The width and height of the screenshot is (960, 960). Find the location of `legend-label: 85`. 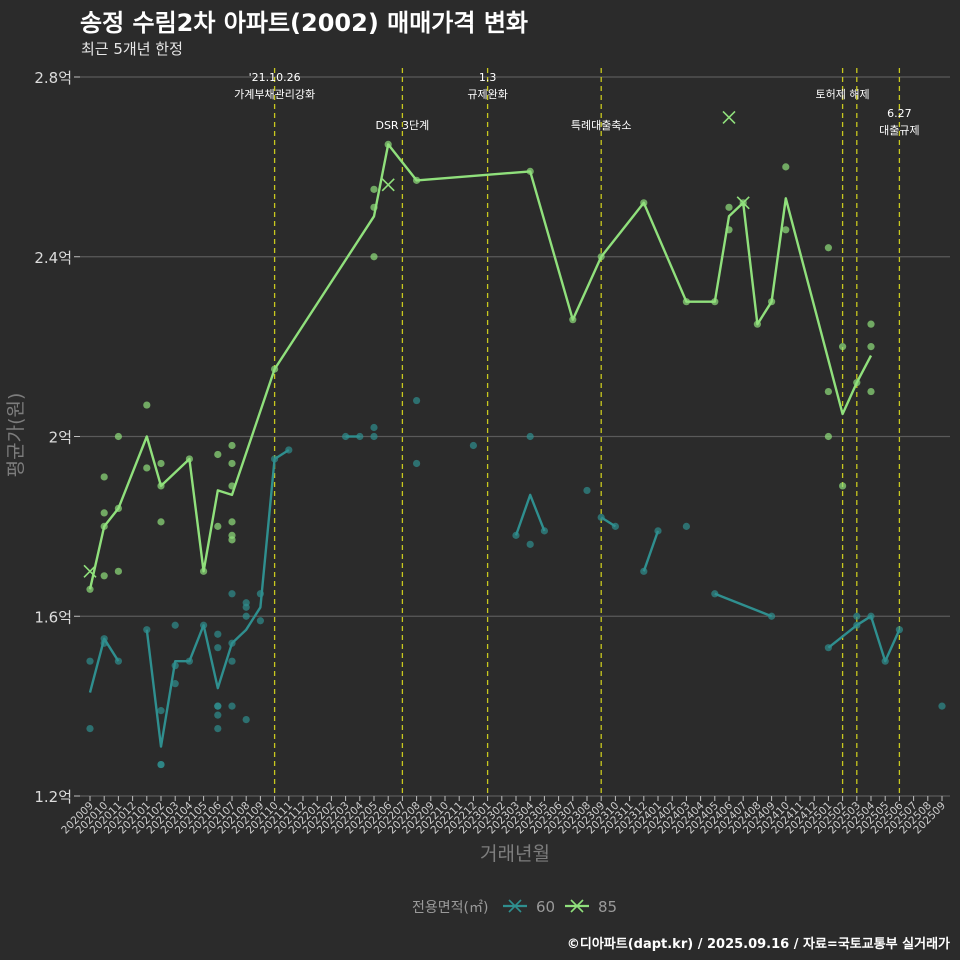

legend-label: 85 is located at coordinates (607, 907).